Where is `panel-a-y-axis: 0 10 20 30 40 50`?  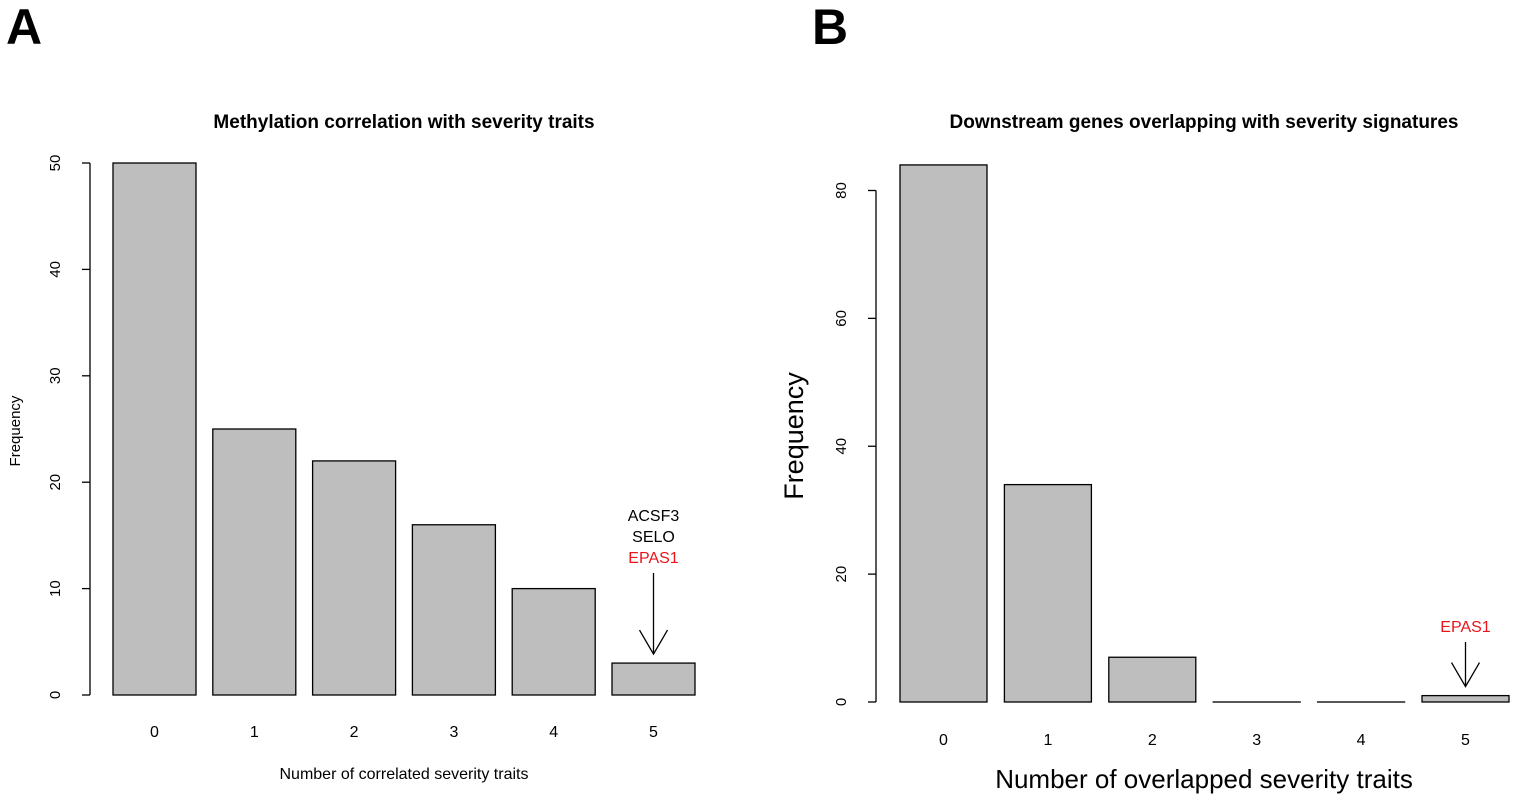
panel-a-y-axis: 0 10 20 30 40 50 is located at coordinates (69, 427).